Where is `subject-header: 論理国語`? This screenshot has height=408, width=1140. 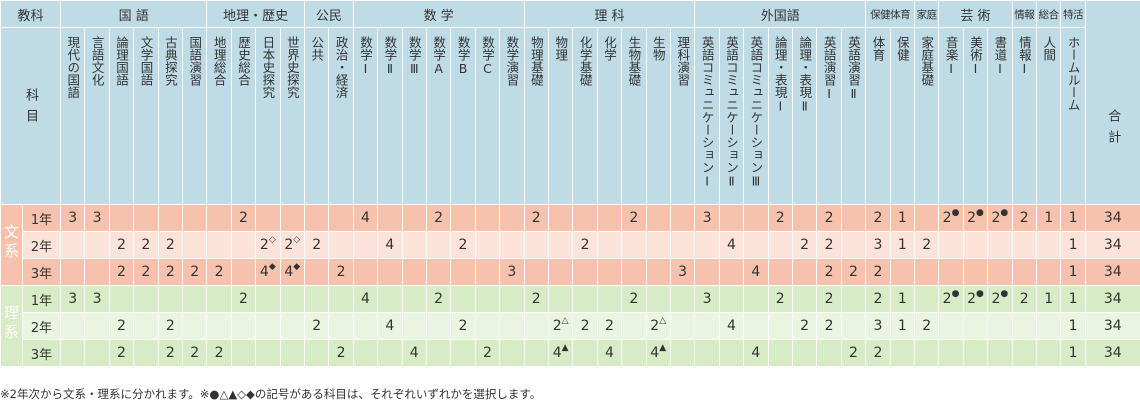
subject-header: 論理国語 is located at coordinates (121, 116).